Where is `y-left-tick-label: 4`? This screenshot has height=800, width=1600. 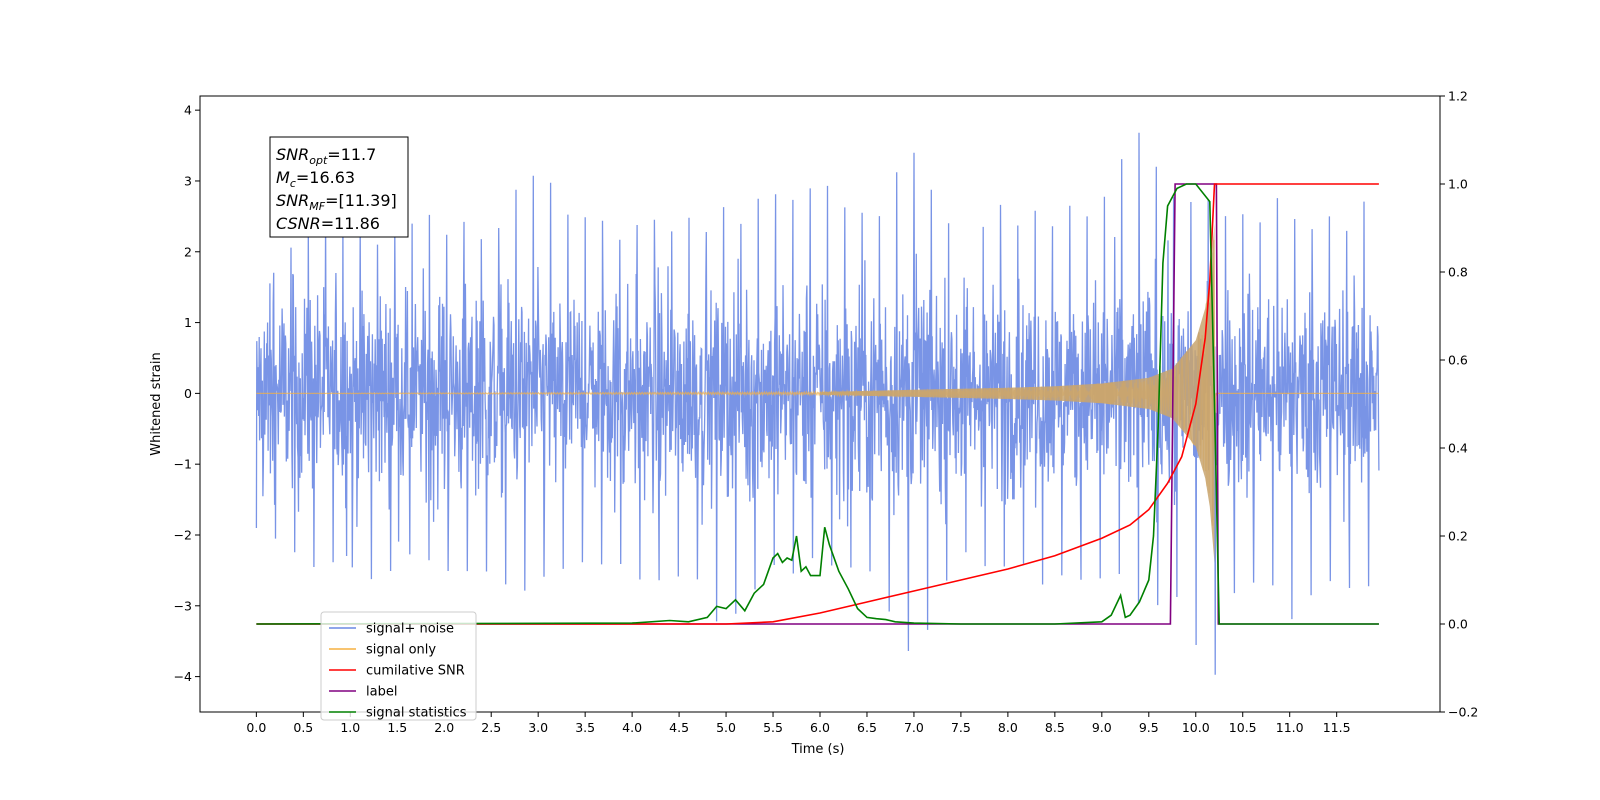 y-left-tick-label: 4 is located at coordinates (188, 110).